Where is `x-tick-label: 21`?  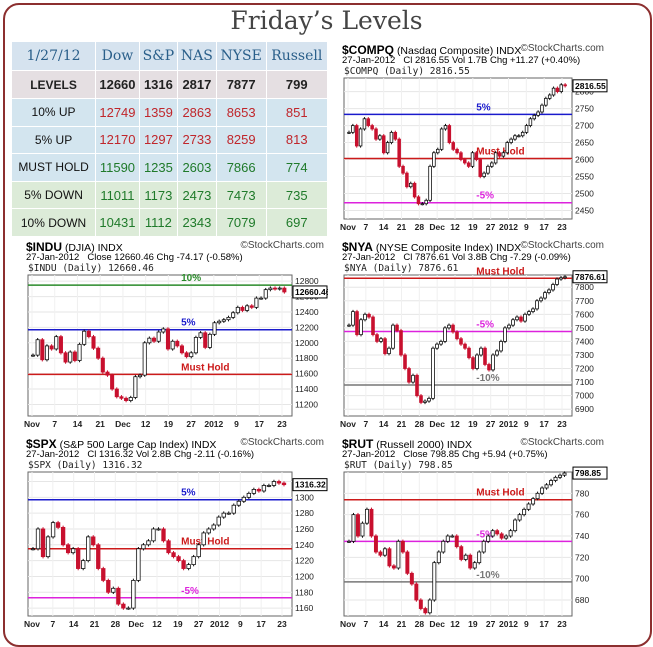
x-tick-label: 21 is located at coordinates (402, 424).